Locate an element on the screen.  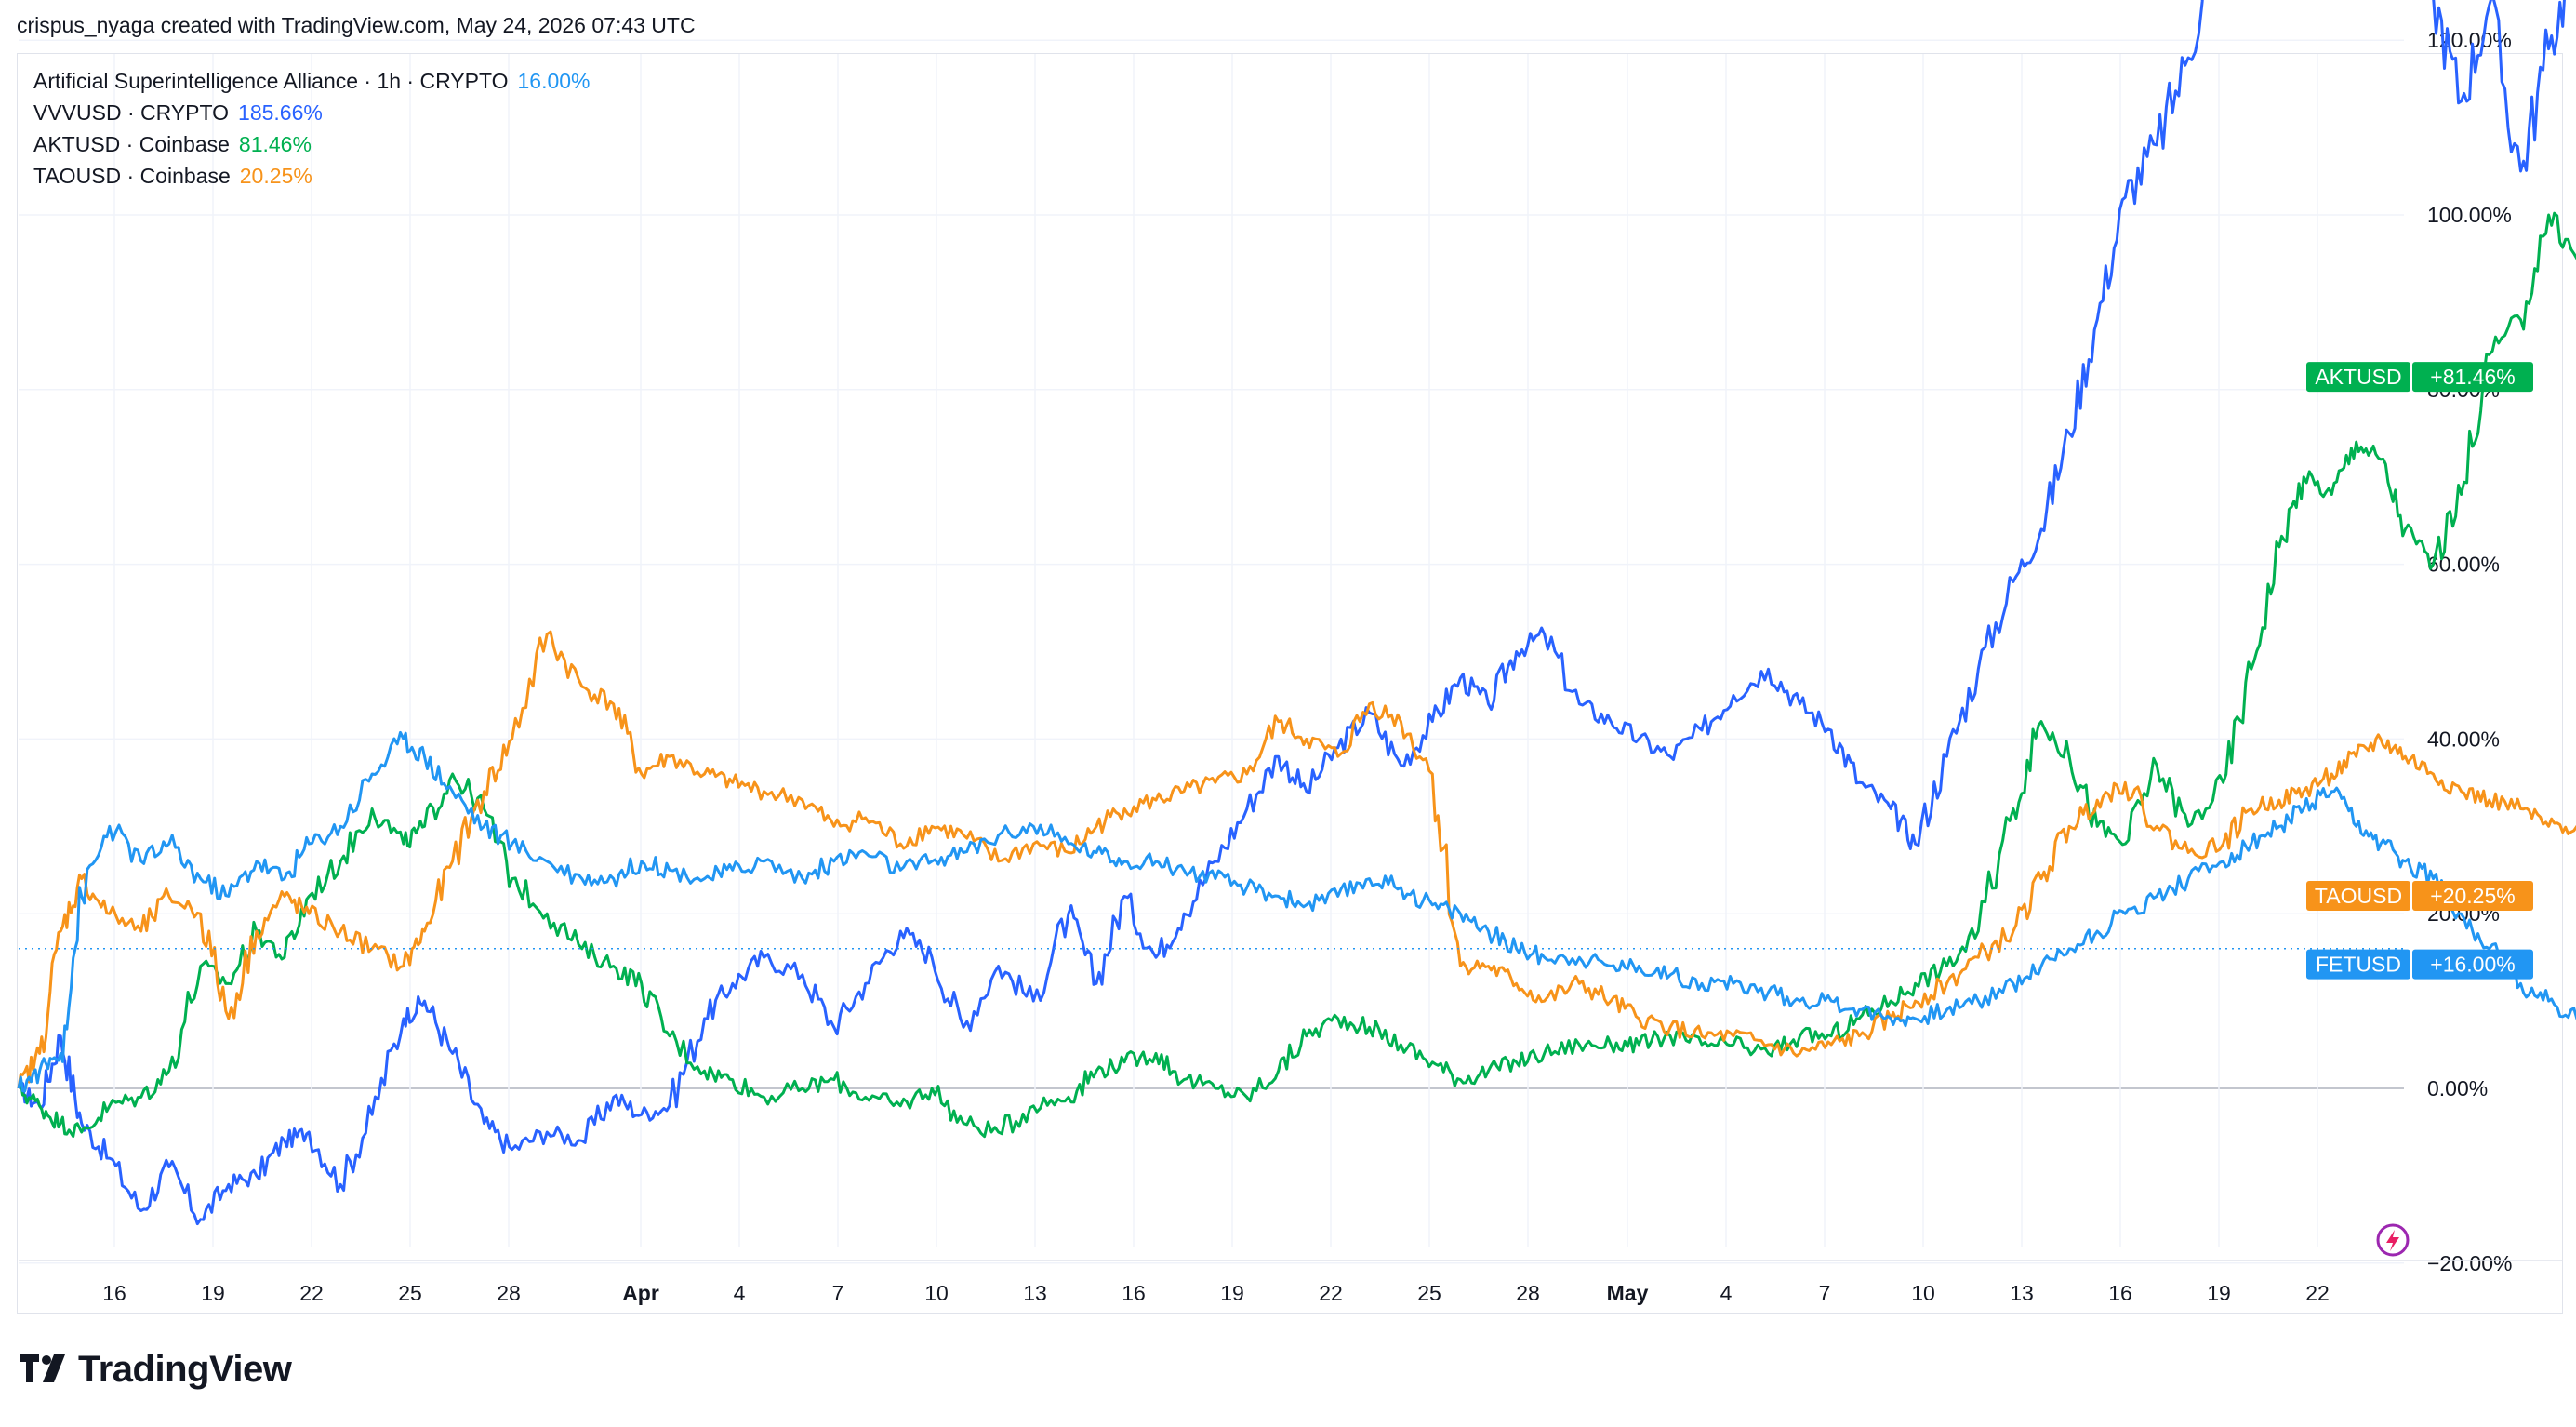
alert-lightning-icon is located at coordinates (2393, 1240).